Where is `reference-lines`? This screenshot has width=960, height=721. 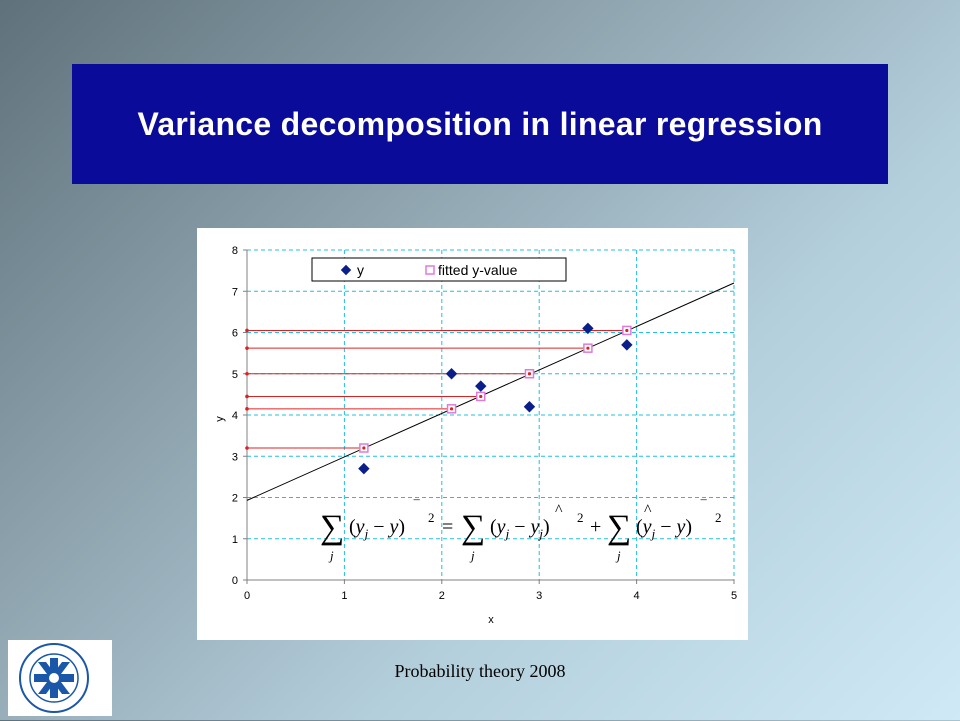 reference-lines is located at coordinates (436, 389).